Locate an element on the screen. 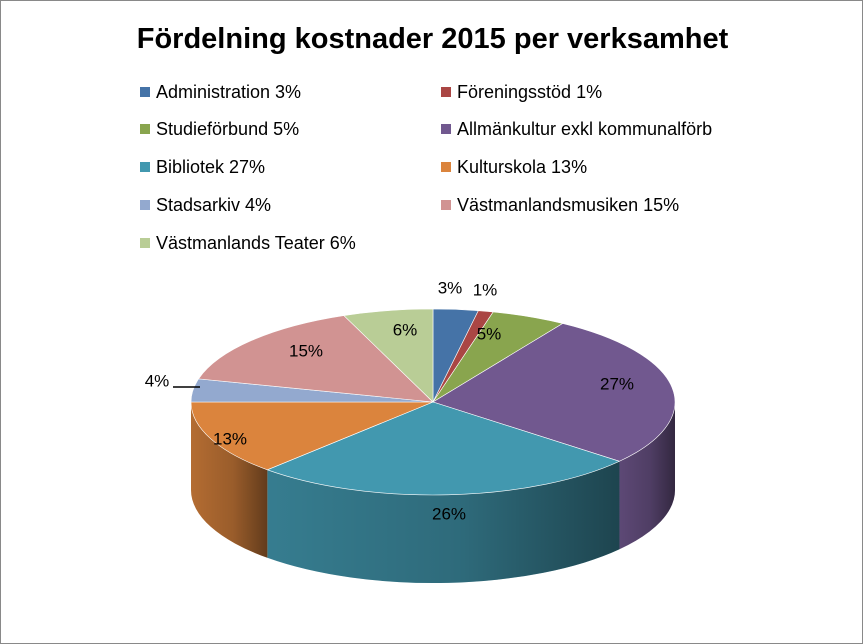 The height and width of the screenshot is (644, 863). legend-item-foreningsstod: Föreningsstöd 1% is located at coordinates (521, 92).